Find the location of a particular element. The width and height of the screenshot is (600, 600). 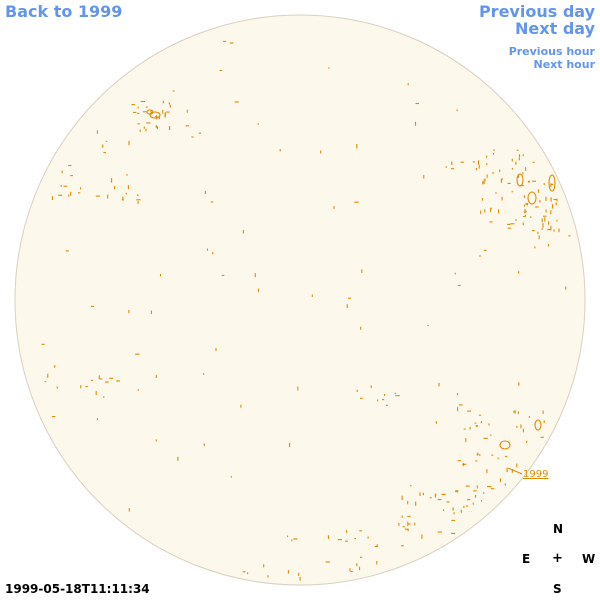

next-hour-link: Next hour is located at coordinates (564, 64).